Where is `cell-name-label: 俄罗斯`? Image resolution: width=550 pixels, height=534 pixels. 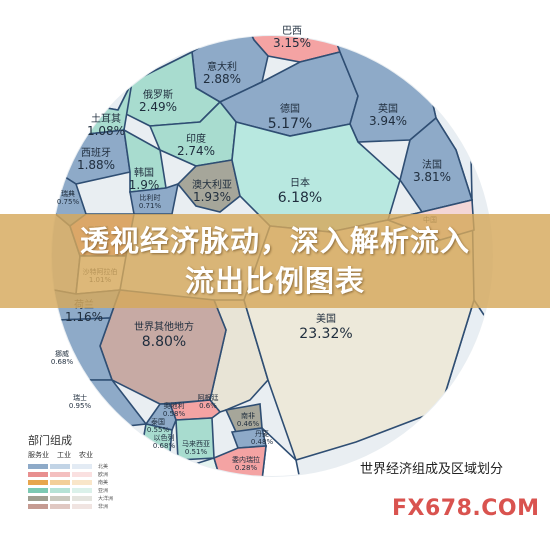
cell-name-label: 俄罗斯 is located at coordinates (158, 94).